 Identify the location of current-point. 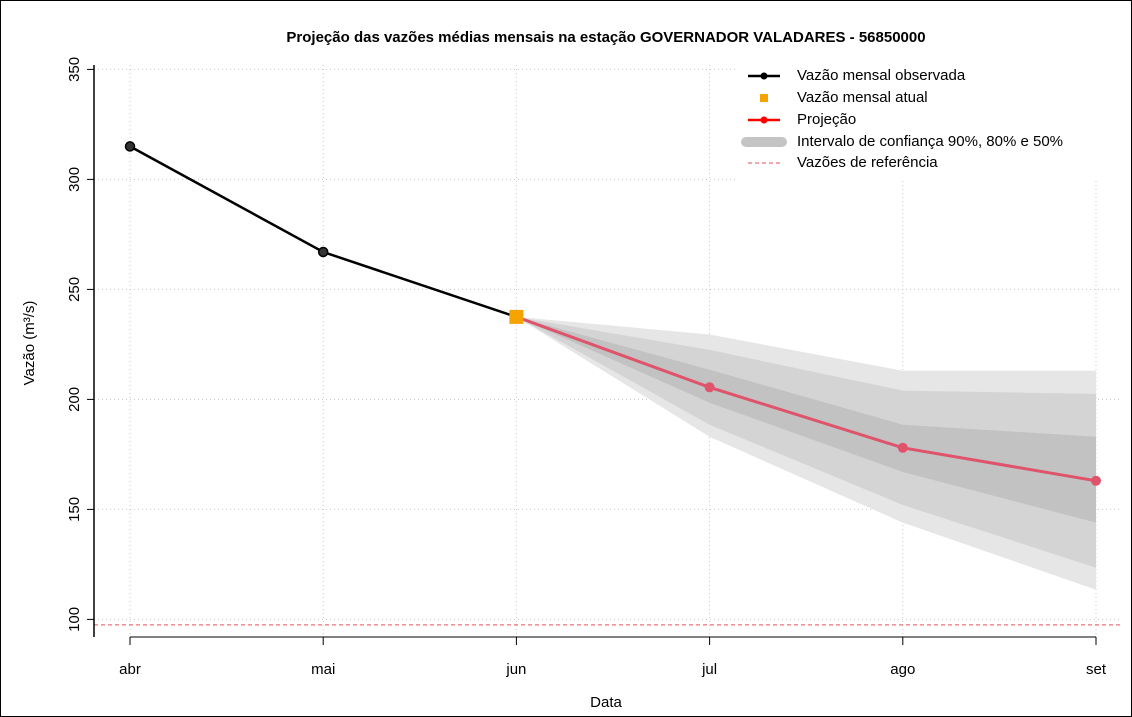
(516, 316).